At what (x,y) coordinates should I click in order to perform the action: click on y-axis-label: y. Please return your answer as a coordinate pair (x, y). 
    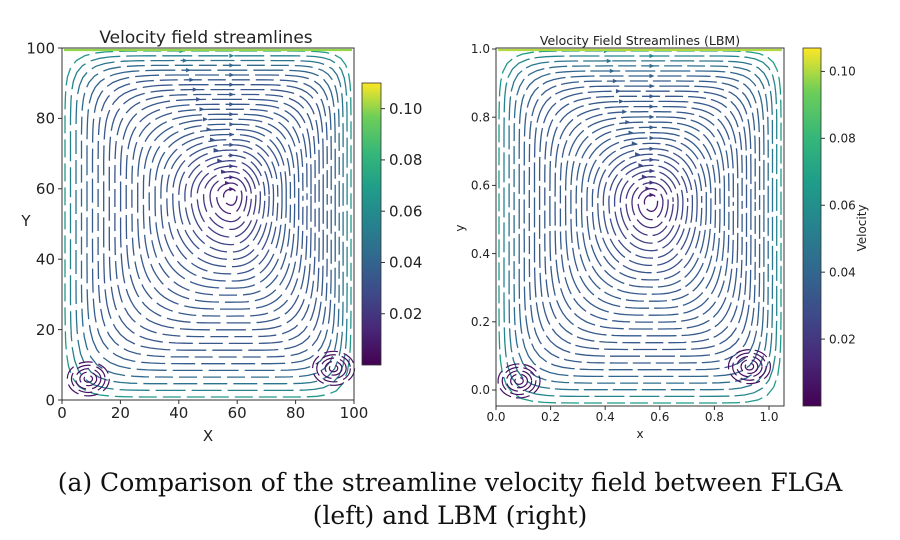
    Looking at the image, I should click on (460, 227).